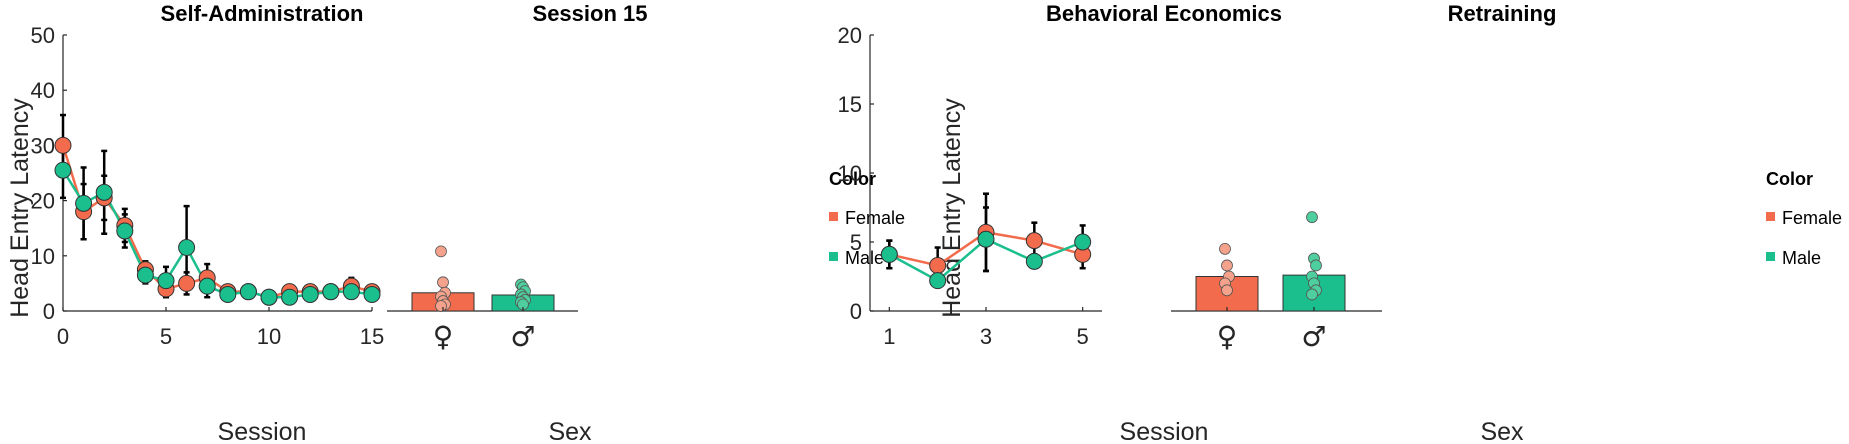  I want to click on xlabel-self-administration: Session, so click(262, 431).